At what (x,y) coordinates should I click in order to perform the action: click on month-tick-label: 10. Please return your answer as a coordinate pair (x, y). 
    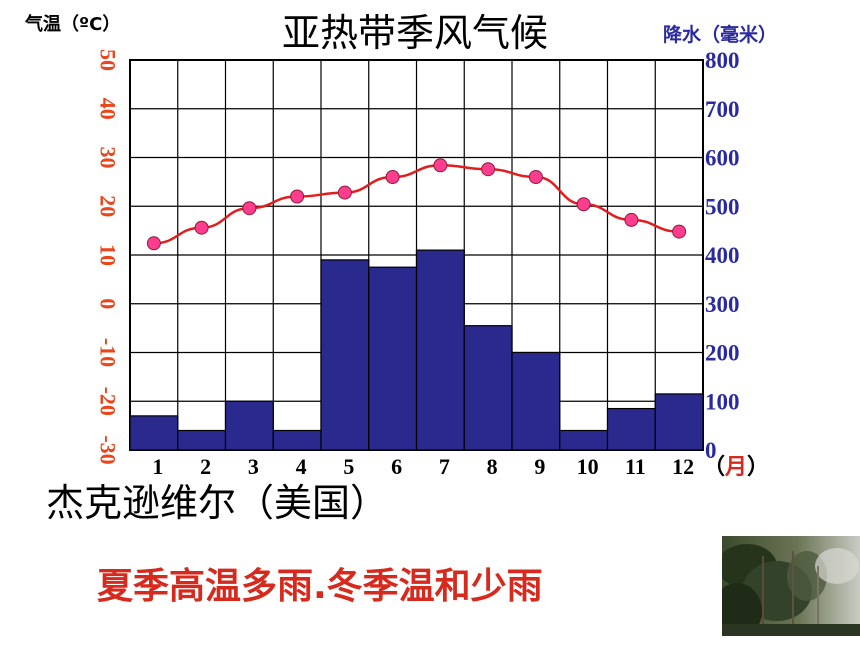
    Looking at the image, I should click on (588, 466).